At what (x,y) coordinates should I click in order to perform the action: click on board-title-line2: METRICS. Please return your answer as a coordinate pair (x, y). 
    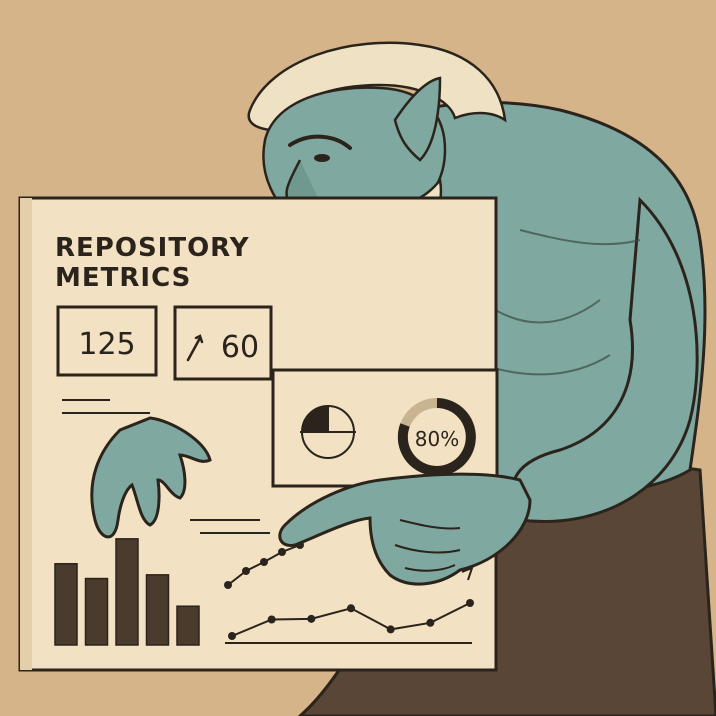
    Looking at the image, I should click on (123, 278).